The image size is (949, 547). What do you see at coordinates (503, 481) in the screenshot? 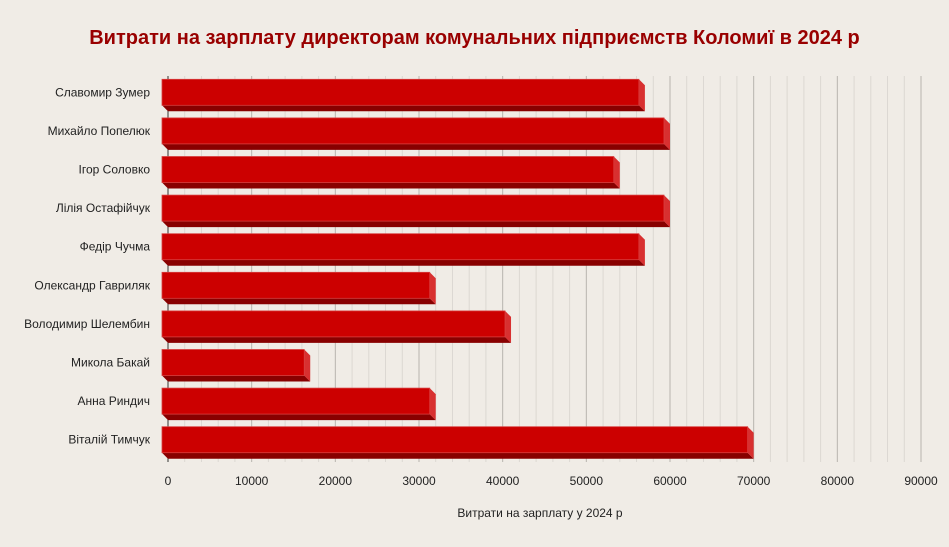
I see `x-tick-label: 40000` at bounding box center [503, 481].